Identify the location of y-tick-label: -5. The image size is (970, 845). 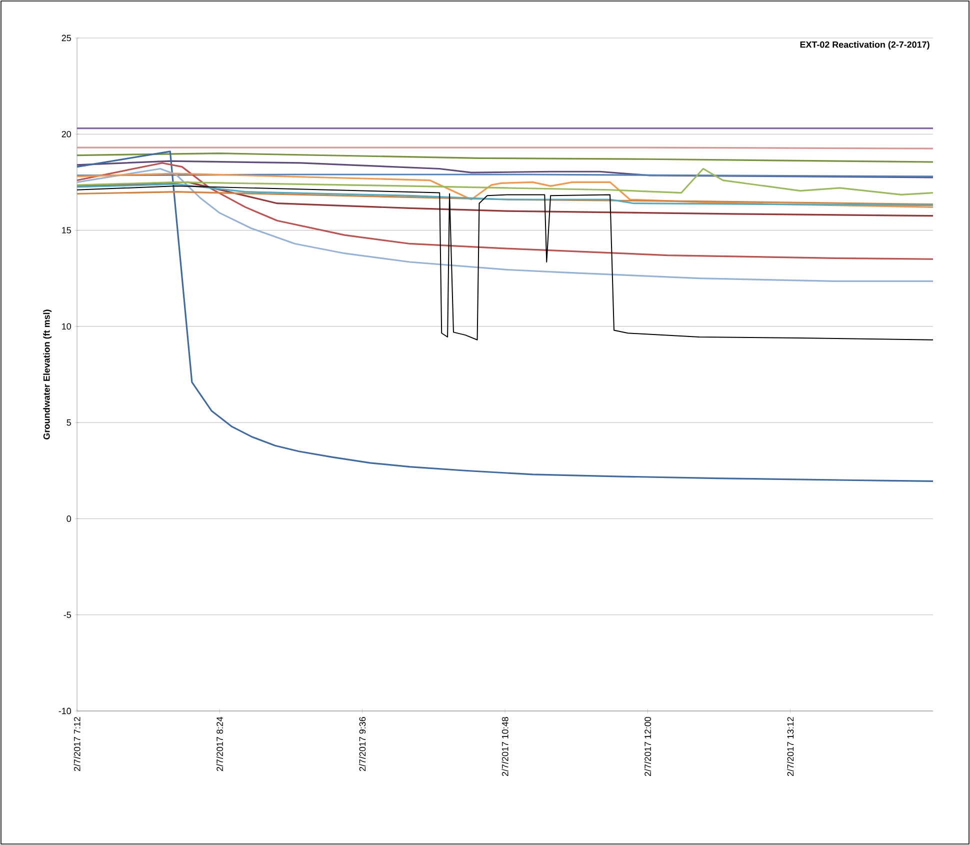
(67, 615).